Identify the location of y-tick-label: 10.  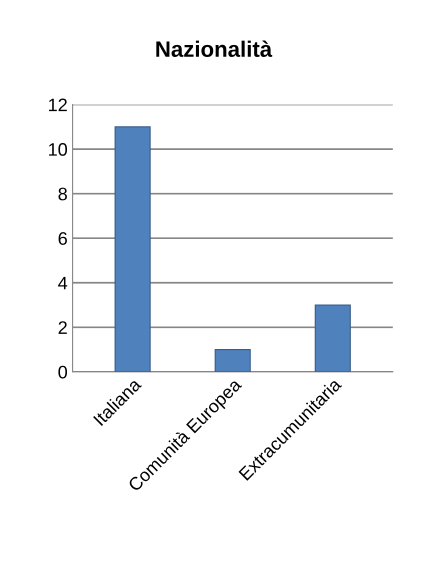
(58, 149).